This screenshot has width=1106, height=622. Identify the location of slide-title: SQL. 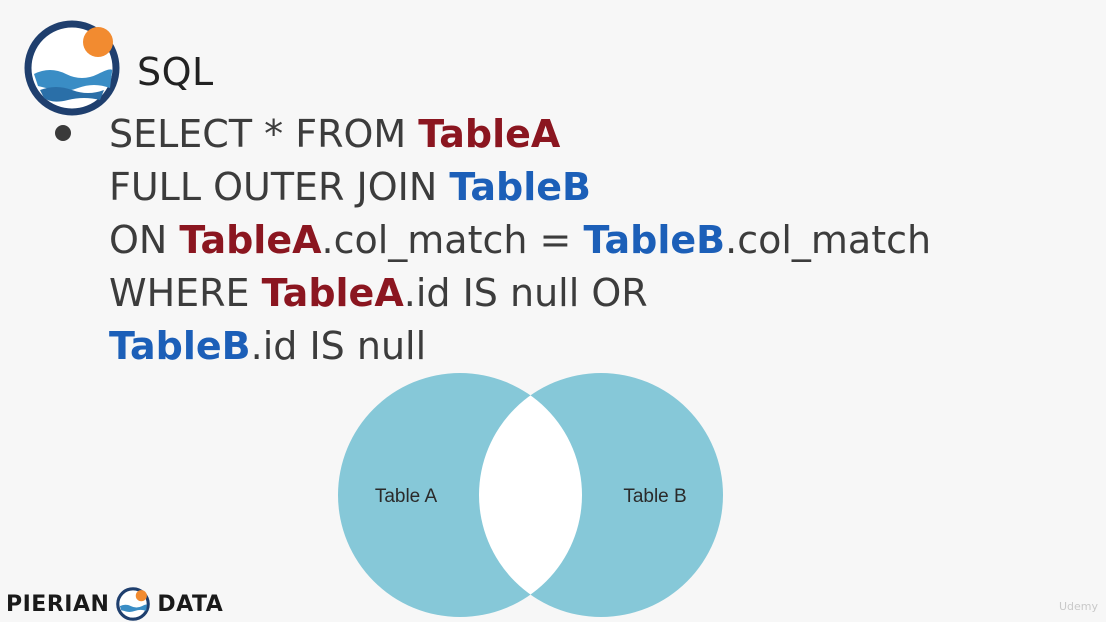
(175, 72).